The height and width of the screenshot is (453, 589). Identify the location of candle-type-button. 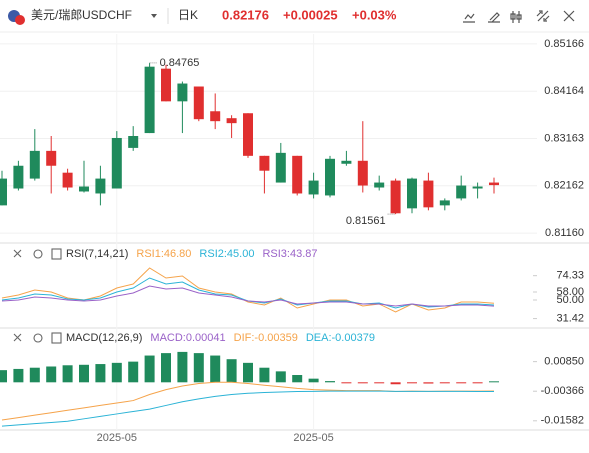
(516, 17).